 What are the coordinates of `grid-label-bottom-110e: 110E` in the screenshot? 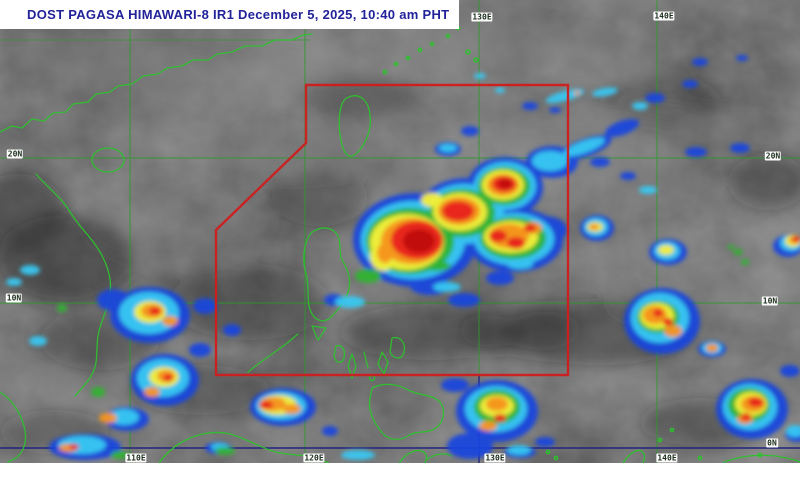 It's located at (136, 458).